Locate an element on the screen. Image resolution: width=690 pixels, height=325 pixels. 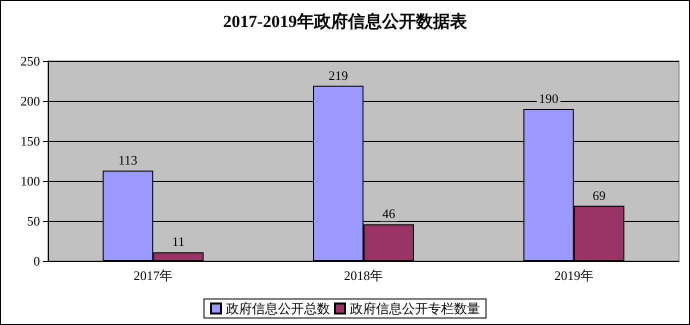
chart-title: 2017-2019年政府信息公开数据表 is located at coordinates (345, 21).